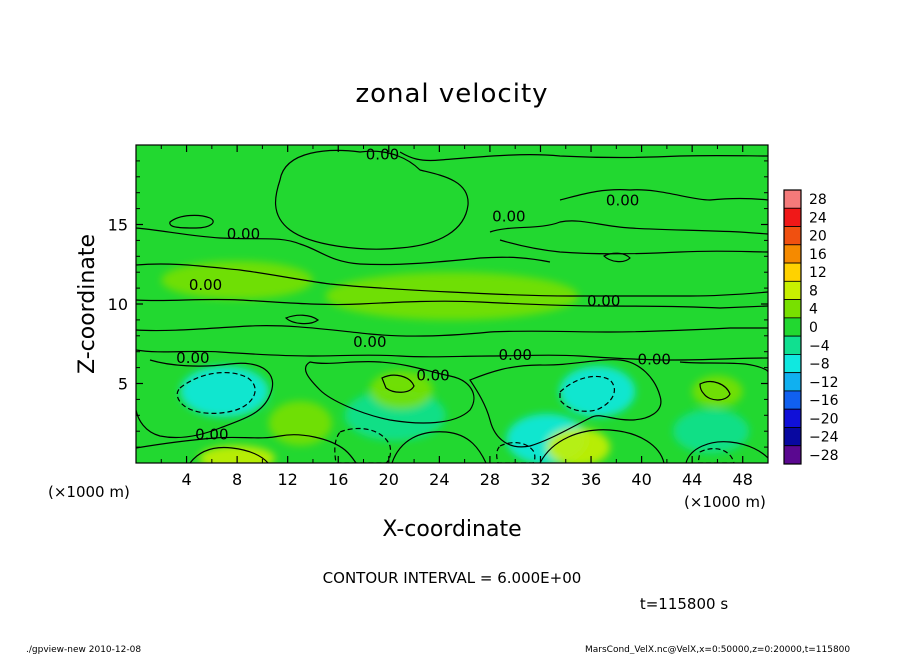 Image resolution: width=904 pixels, height=654 pixels. I want to click on colorbar-label: −20, so click(824, 419).